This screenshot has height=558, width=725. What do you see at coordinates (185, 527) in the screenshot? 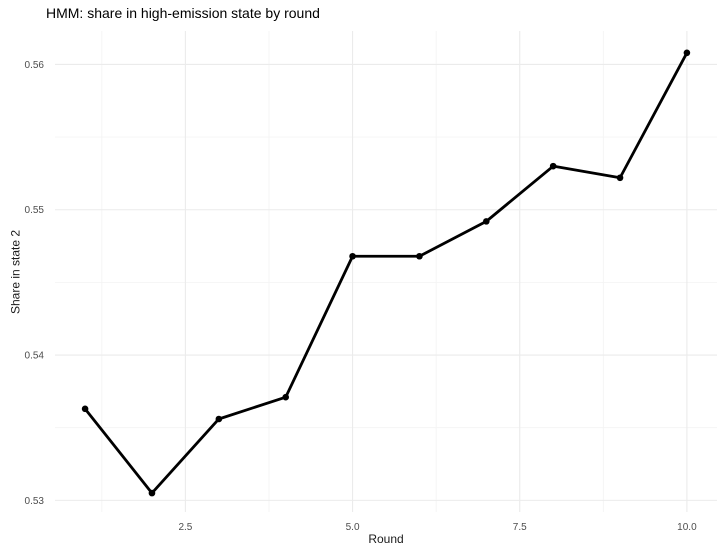
I see `x-tick-label: 2.5` at bounding box center [185, 527].